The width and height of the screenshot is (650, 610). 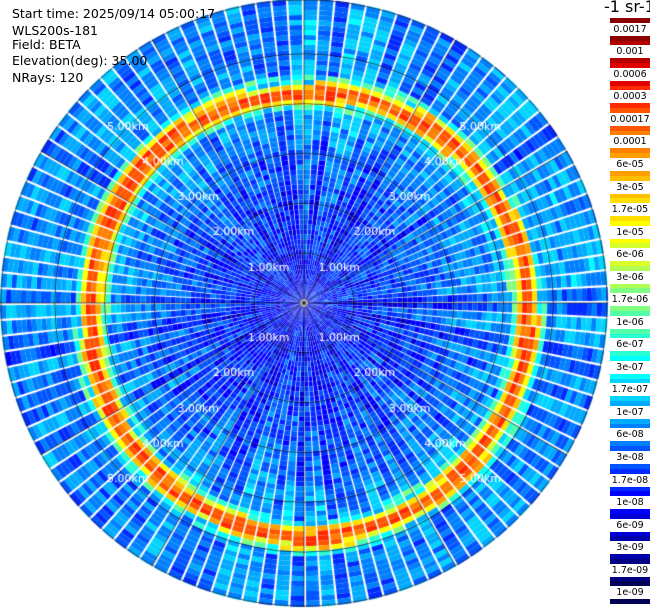 I want to click on colorbar-tick-label: 3e-06, so click(x=630, y=277).